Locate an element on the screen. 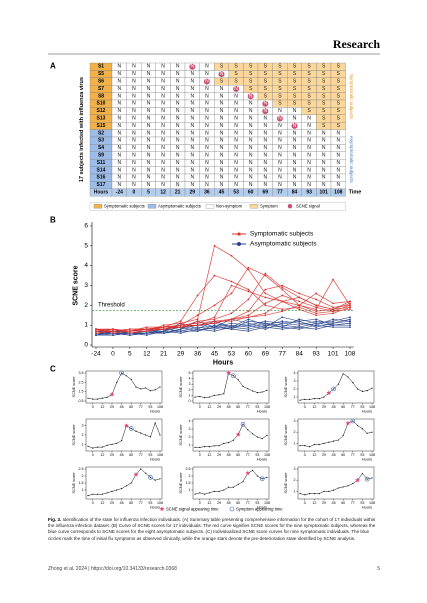 This screenshot has width=427, height=603. y-tick-label: 0 is located at coordinates (86, 345).